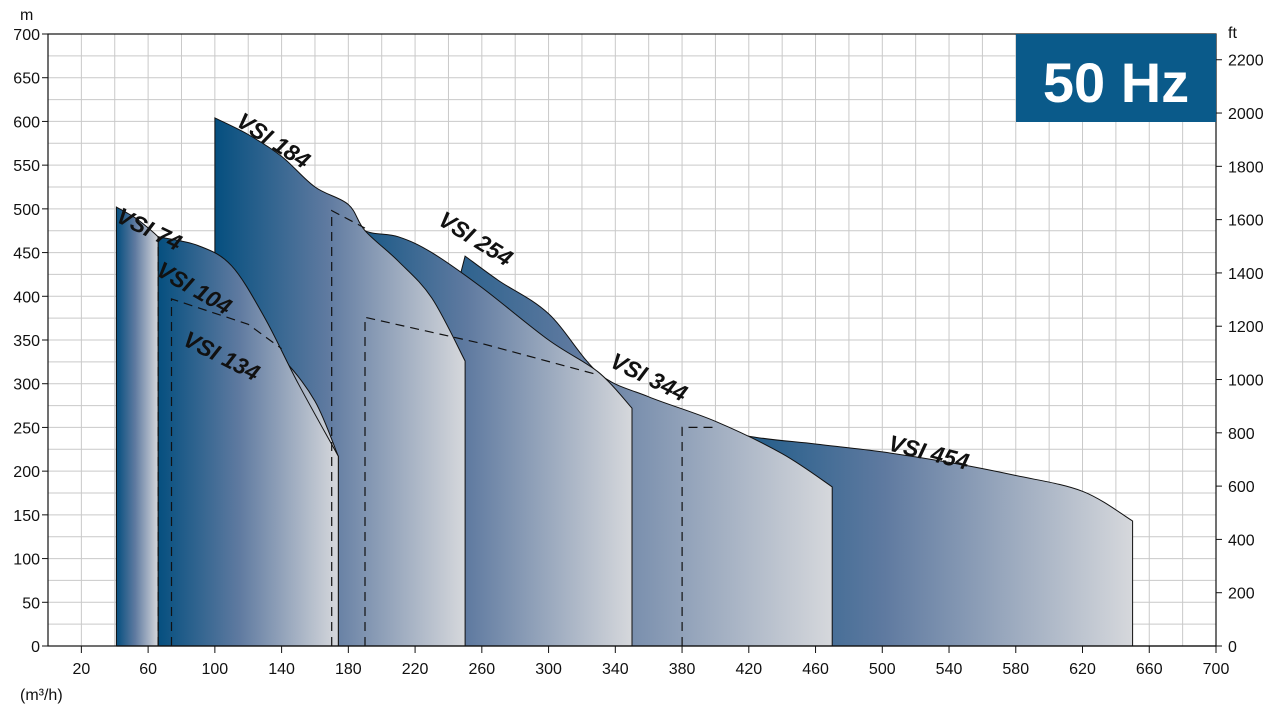 The width and height of the screenshot is (1280, 706). What do you see at coordinates (26, 35) in the screenshot?
I see `tick-label-left: 700` at bounding box center [26, 35].